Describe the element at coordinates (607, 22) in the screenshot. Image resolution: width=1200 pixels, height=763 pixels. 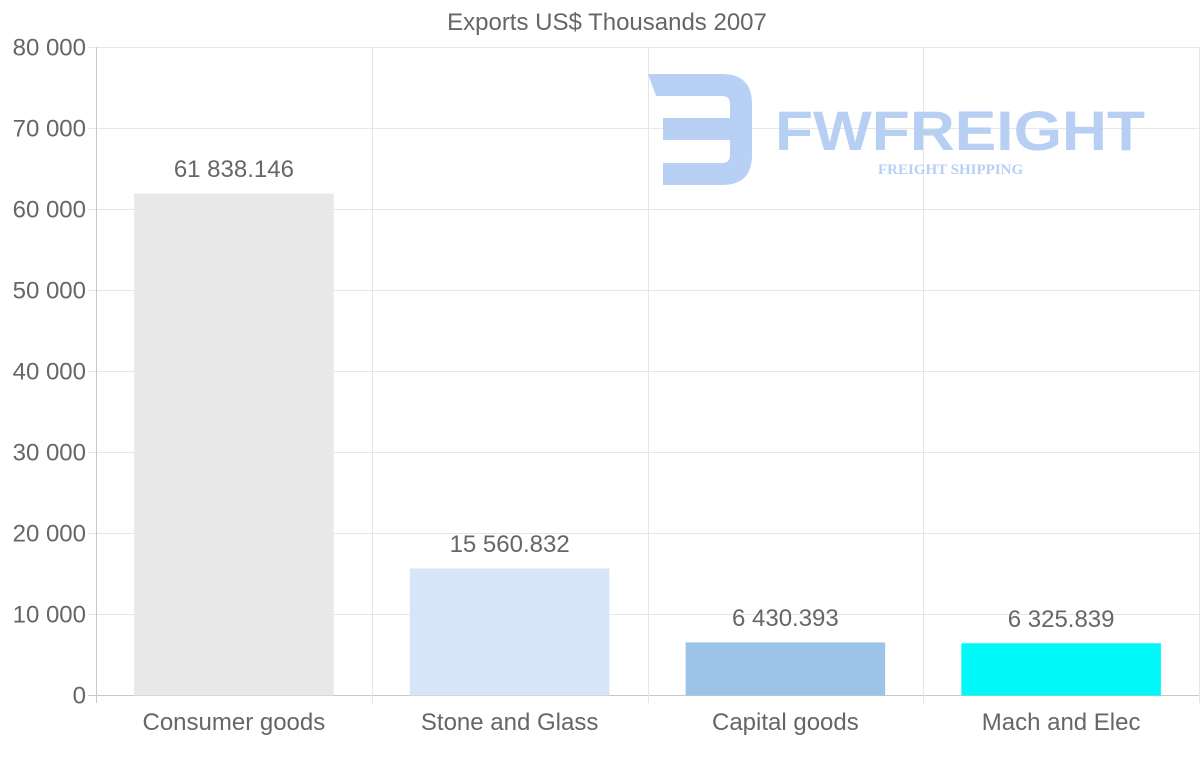
I see `chart-title: Exports US$ Thousands 2007` at that location.